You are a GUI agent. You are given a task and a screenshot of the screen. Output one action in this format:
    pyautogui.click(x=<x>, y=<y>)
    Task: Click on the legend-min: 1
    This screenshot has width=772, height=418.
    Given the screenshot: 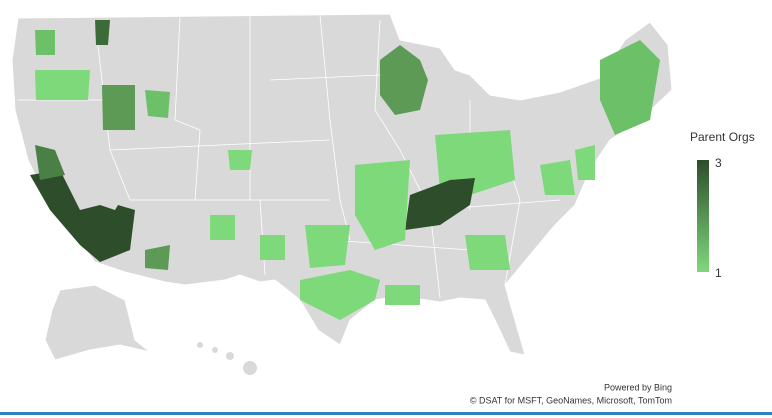 What is the action you would take?
    pyautogui.click(x=718, y=273)
    